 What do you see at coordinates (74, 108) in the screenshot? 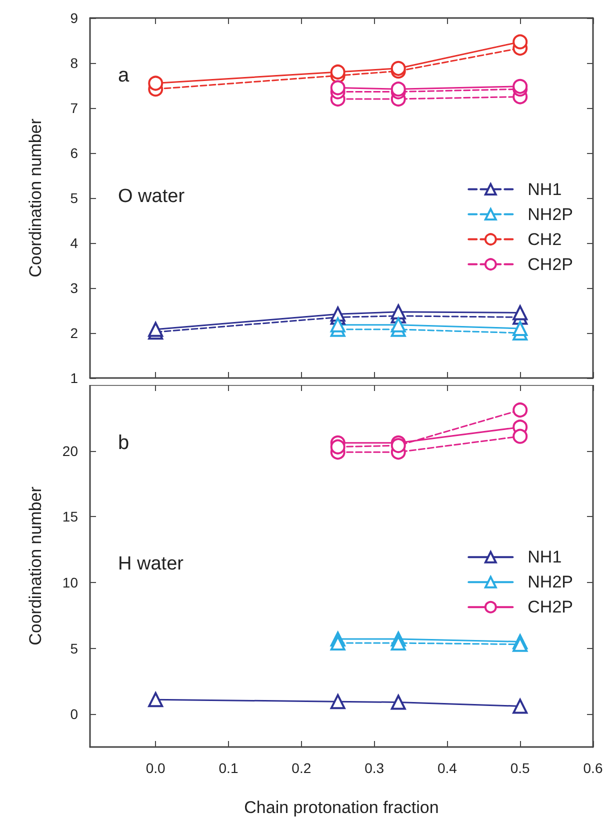
I see `y-tick-label: 7` at bounding box center [74, 108].